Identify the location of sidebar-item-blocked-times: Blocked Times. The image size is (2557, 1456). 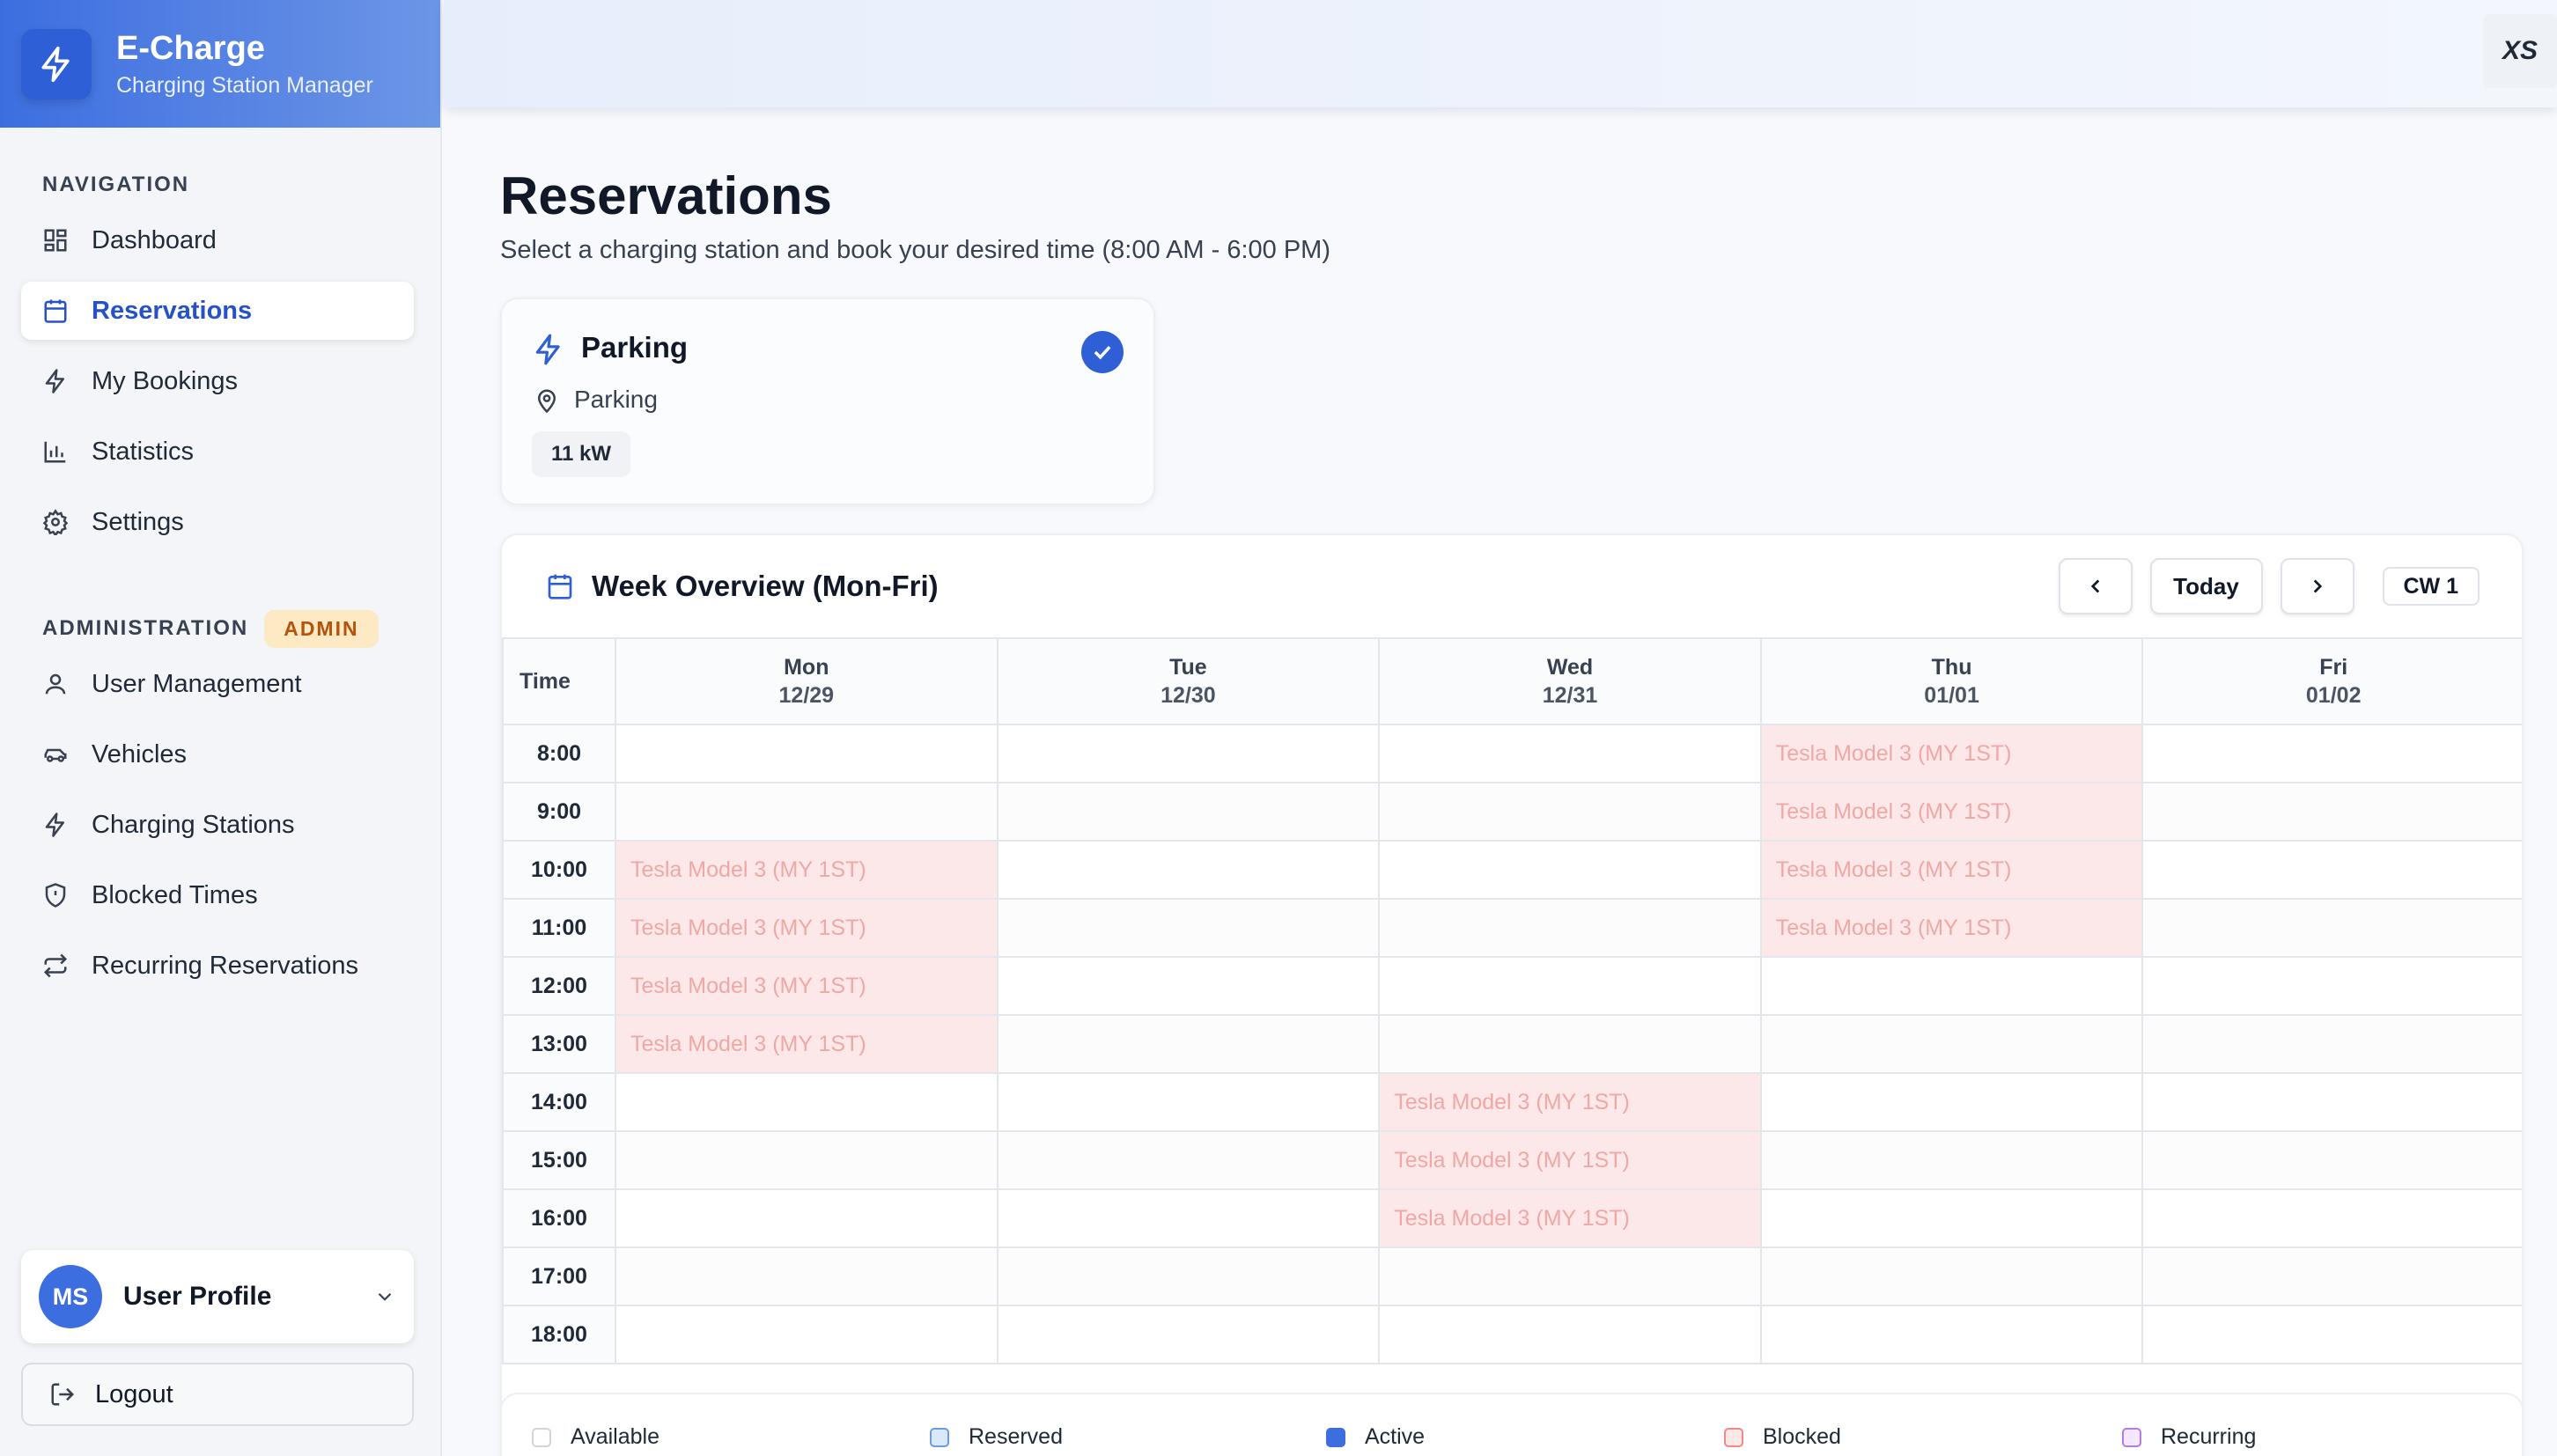
(217, 895).